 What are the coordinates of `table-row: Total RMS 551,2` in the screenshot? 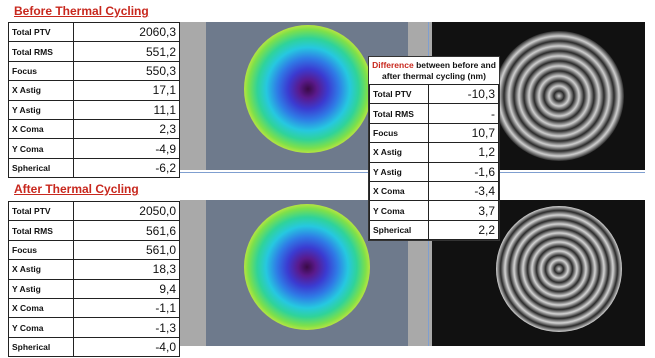 It's located at (94, 51).